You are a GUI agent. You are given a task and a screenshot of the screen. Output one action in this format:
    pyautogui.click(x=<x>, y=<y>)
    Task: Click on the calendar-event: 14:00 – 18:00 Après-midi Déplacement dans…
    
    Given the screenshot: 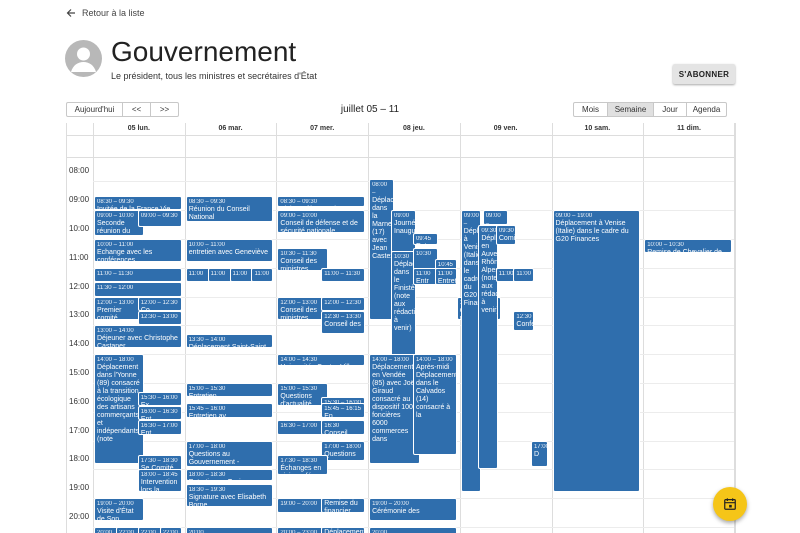 What is the action you would take?
    pyautogui.click(x=434, y=404)
    